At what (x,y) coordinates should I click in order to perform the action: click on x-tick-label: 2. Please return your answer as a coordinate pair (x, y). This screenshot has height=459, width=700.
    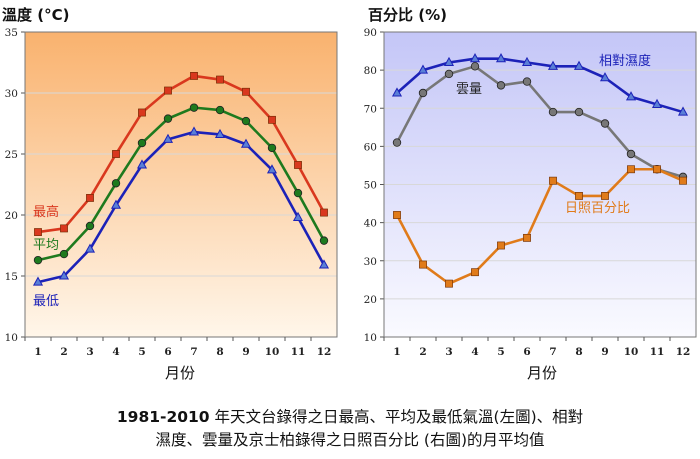
    Looking at the image, I should click on (63, 352).